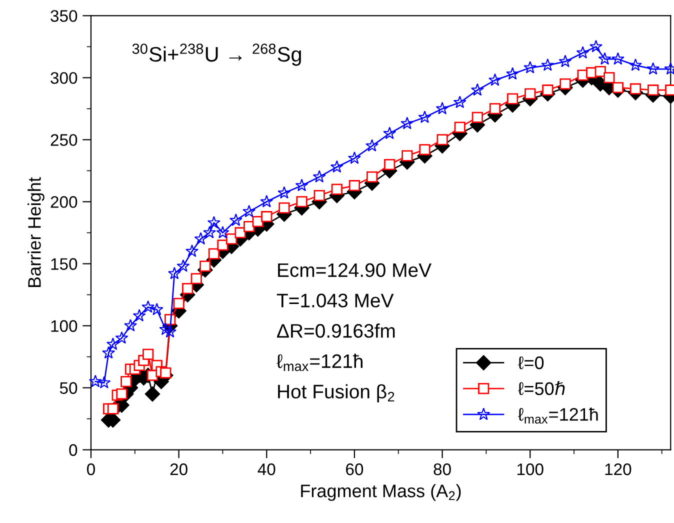  What do you see at coordinates (64, 16) in the screenshot?
I see `y-tick-label: 350` at bounding box center [64, 16].